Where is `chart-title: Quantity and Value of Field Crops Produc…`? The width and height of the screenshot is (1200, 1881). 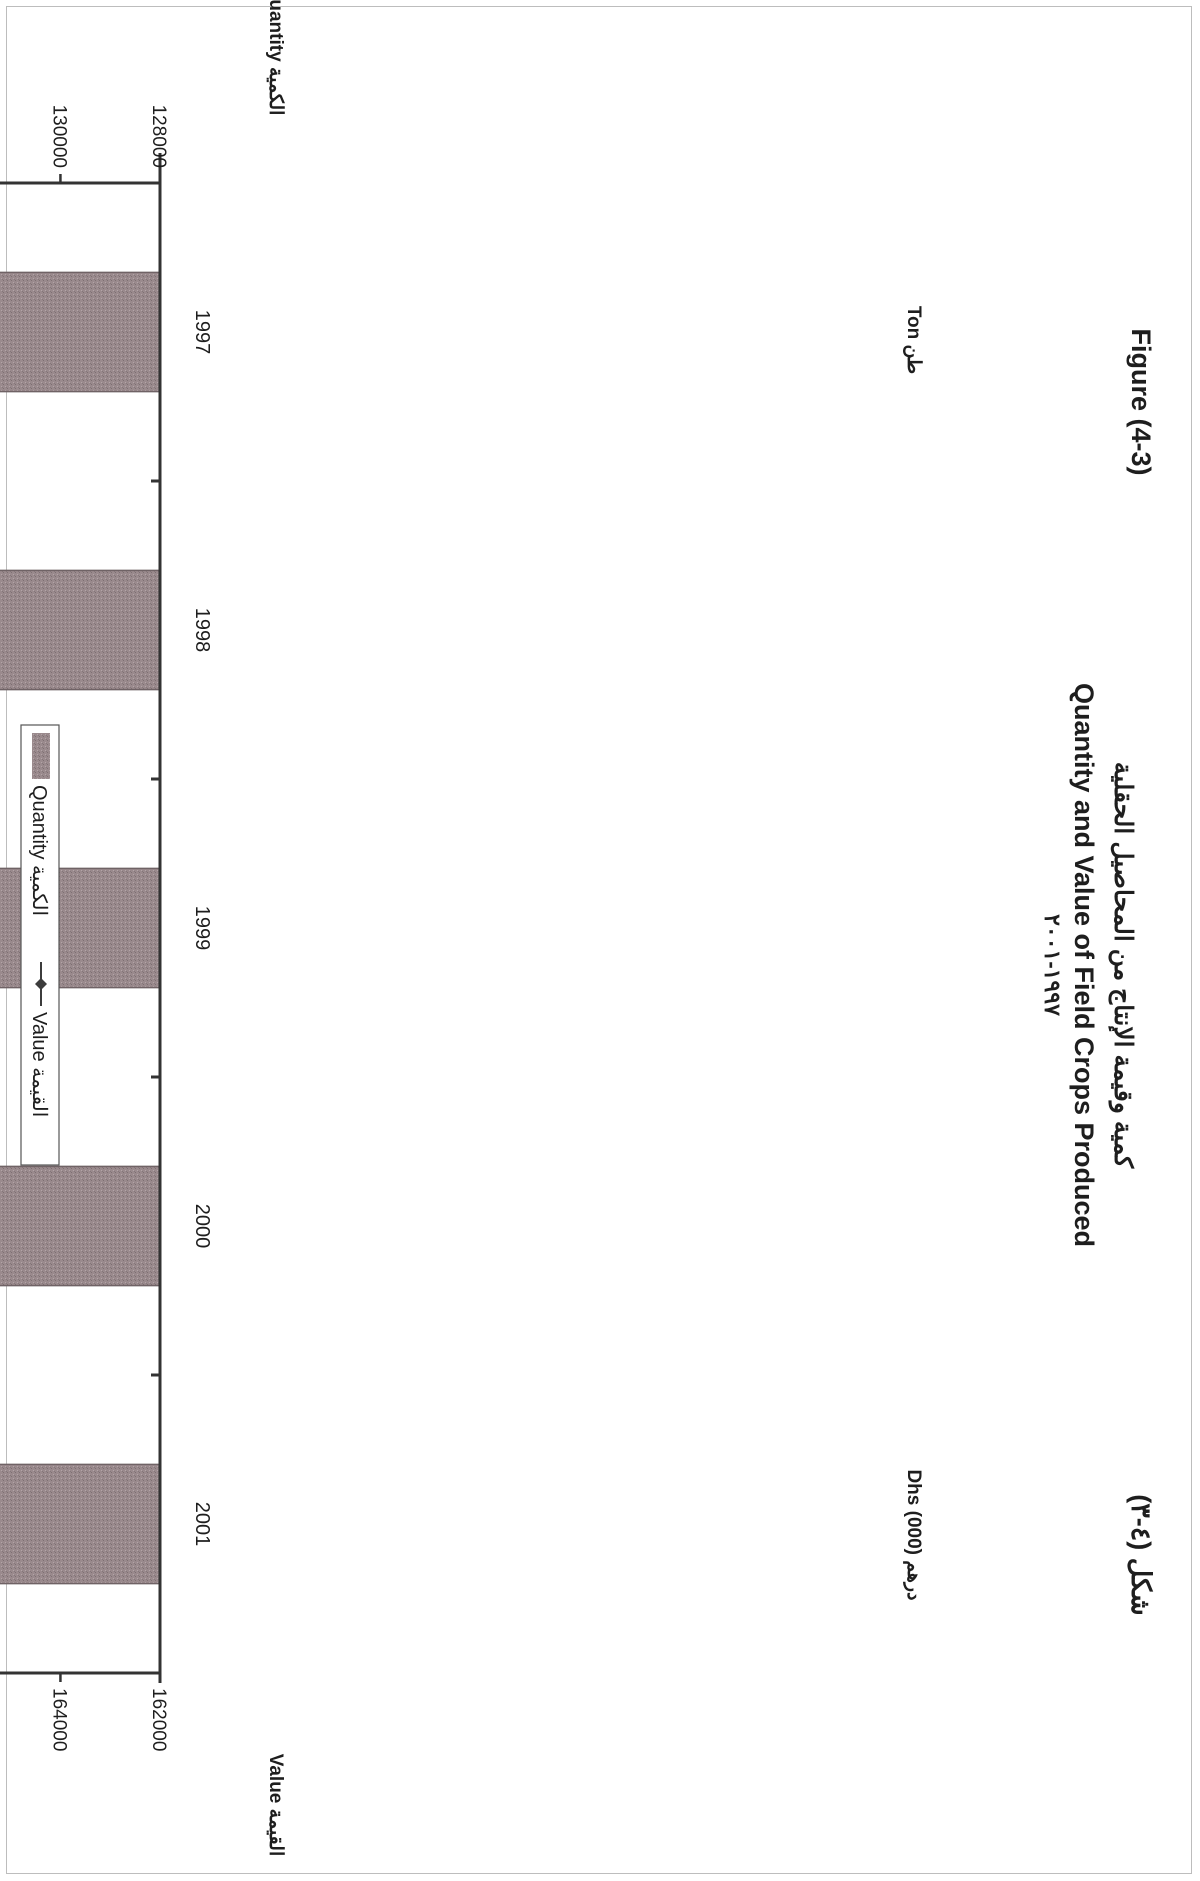 chart-title: Quantity and Value of Field Crops Produc… is located at coordinates (1084, 965).